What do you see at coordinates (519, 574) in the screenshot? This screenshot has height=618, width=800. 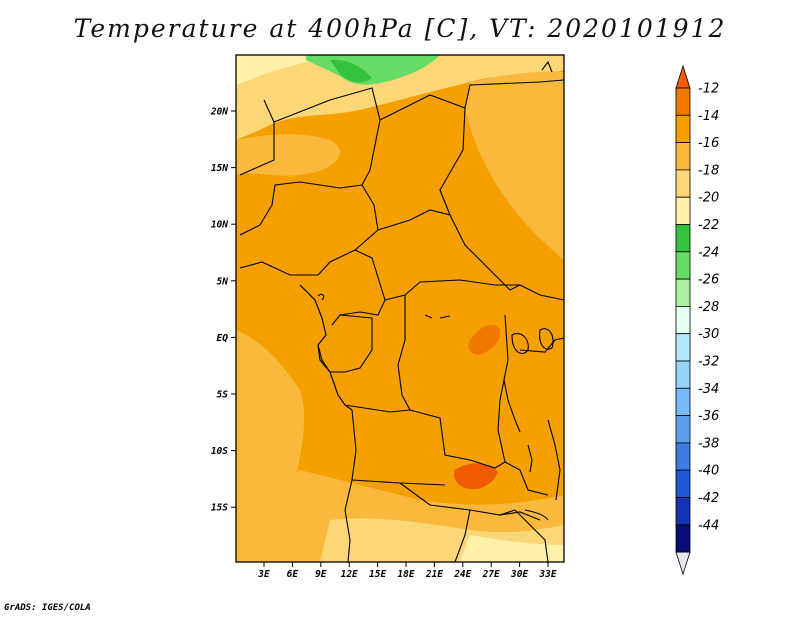 I see `lon-tick-label: 30E` at bounding box center [519, 574].